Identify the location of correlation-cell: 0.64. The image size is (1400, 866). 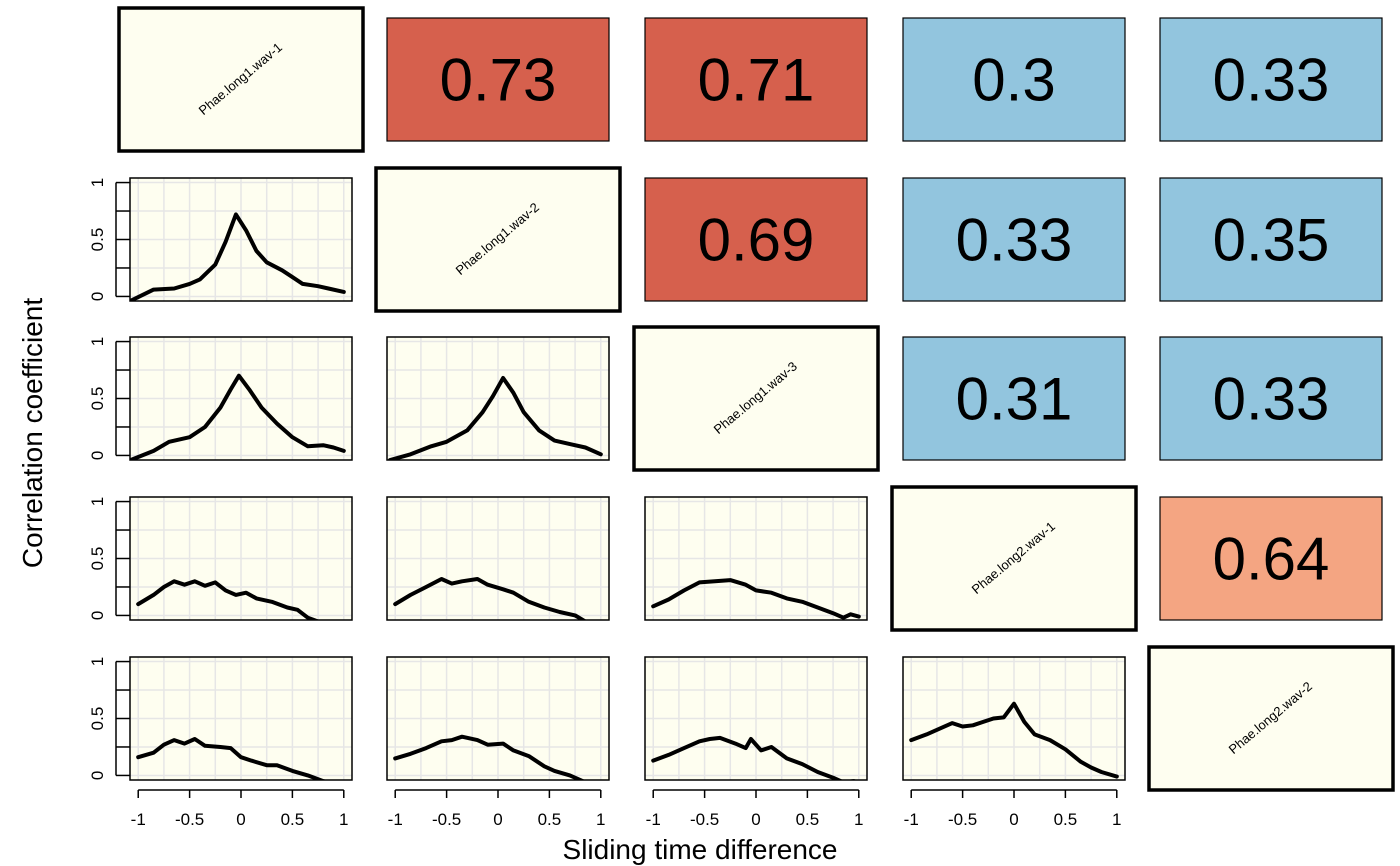
(1271, 558).